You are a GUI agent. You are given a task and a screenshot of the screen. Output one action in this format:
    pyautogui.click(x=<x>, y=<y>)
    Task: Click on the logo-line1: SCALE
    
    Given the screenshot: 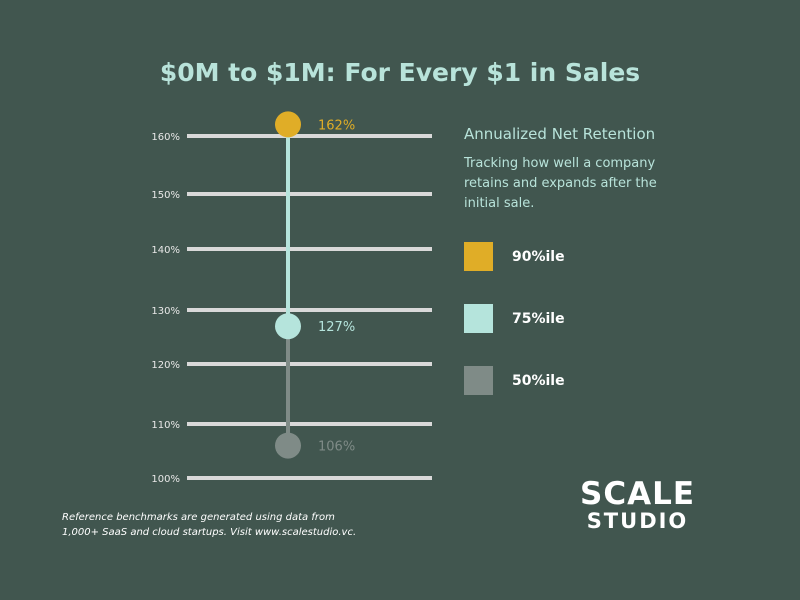 What is the action you would take?
    pyautogui.click(x=637, y=494)
    